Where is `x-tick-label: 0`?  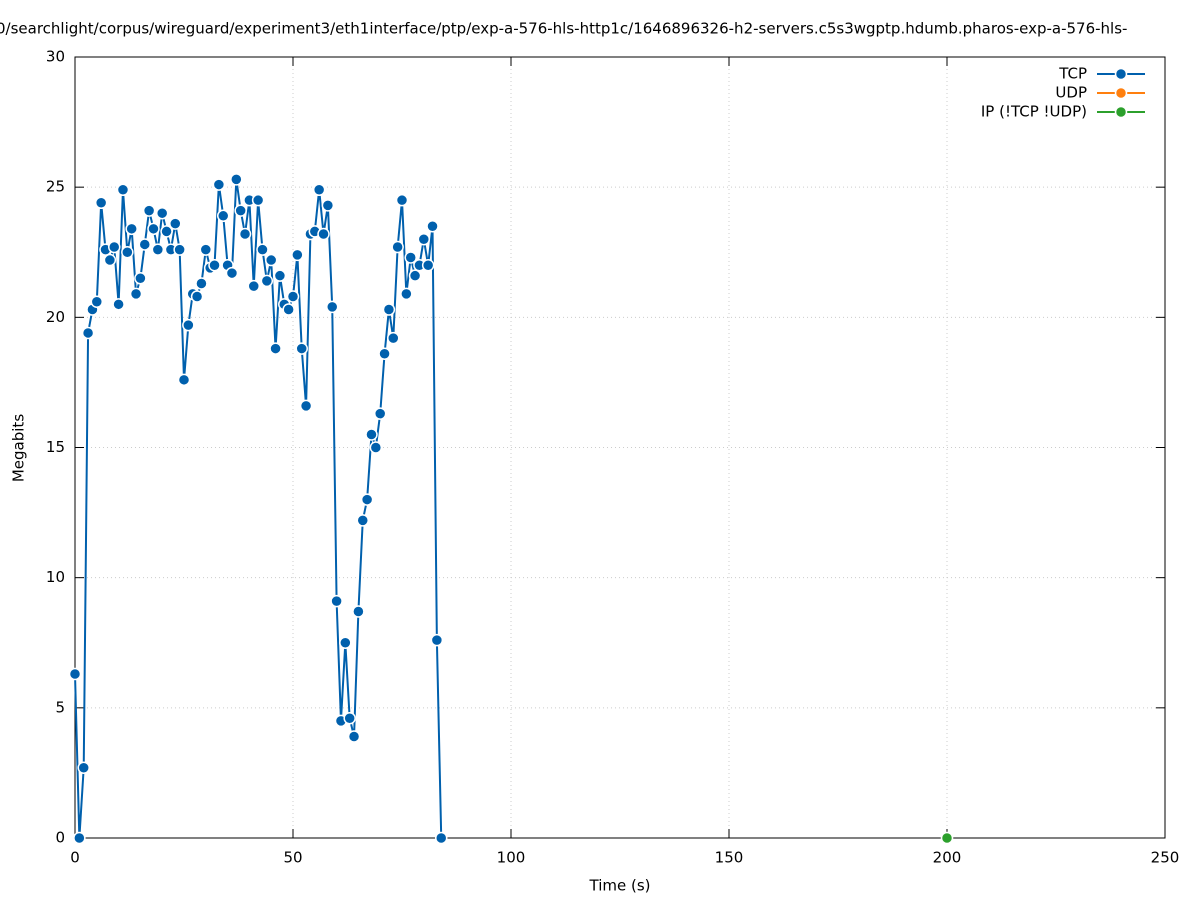 x-tick-label: 0 is located at coordinates (75, 858).